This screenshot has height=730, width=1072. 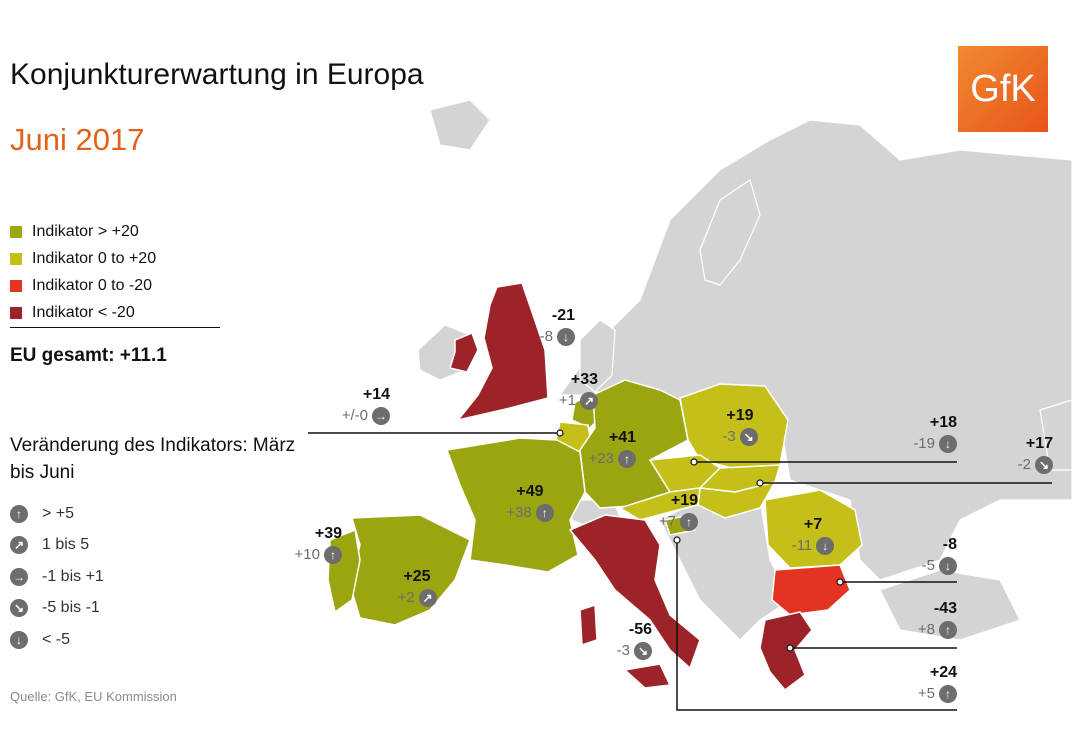 I want to click on legend-item: Indikator 0 to -20, so click(x=83, y=285).